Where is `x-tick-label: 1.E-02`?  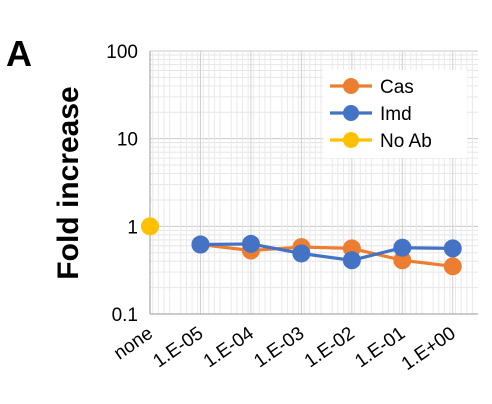 x-tick-label: 1.E-02 is located at coordinates (330, 347).